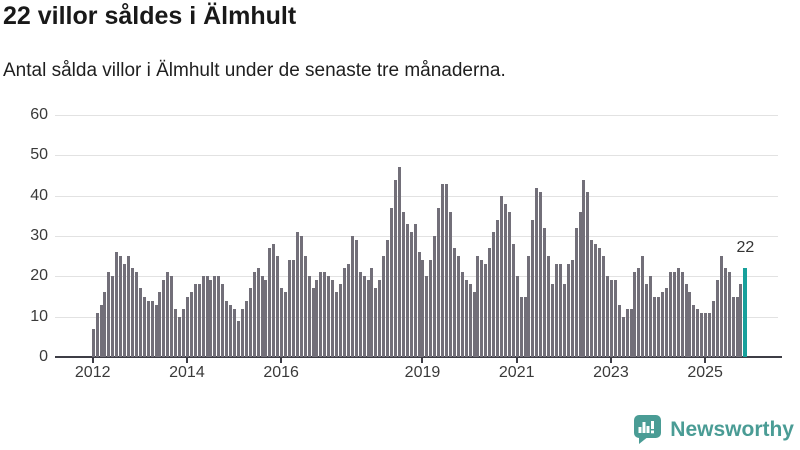  I want to click on x-tick-label: 2021, so click(516, 372).